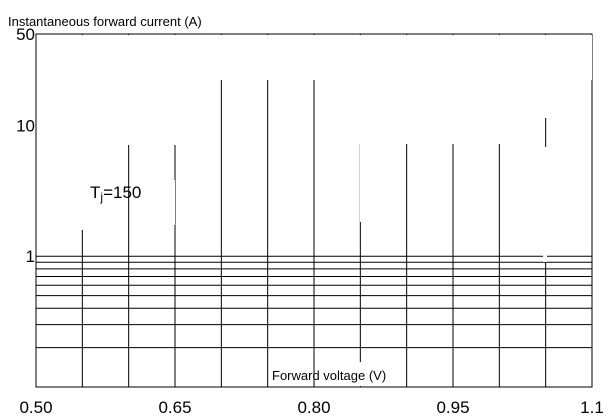 This screenshot has width=612, height=417. What do you see at coordinates (329, 375) in the screenshot?
I see `x-axis-label: Forward voltage (V)` at bounding box center [329, 375].